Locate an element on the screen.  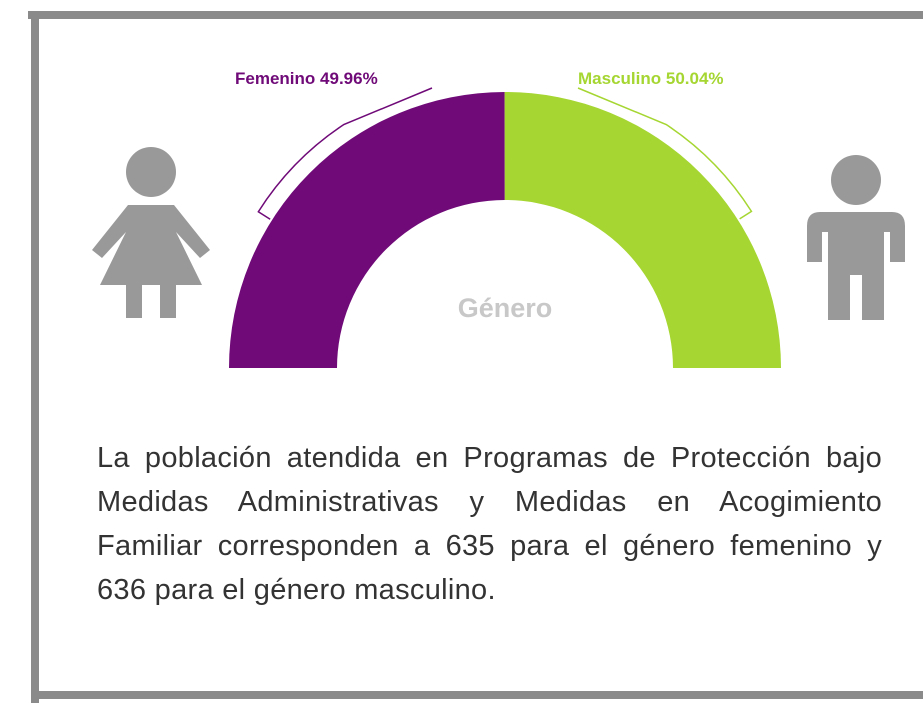
value-label: 49.96% is located at coordinates (349, 78).